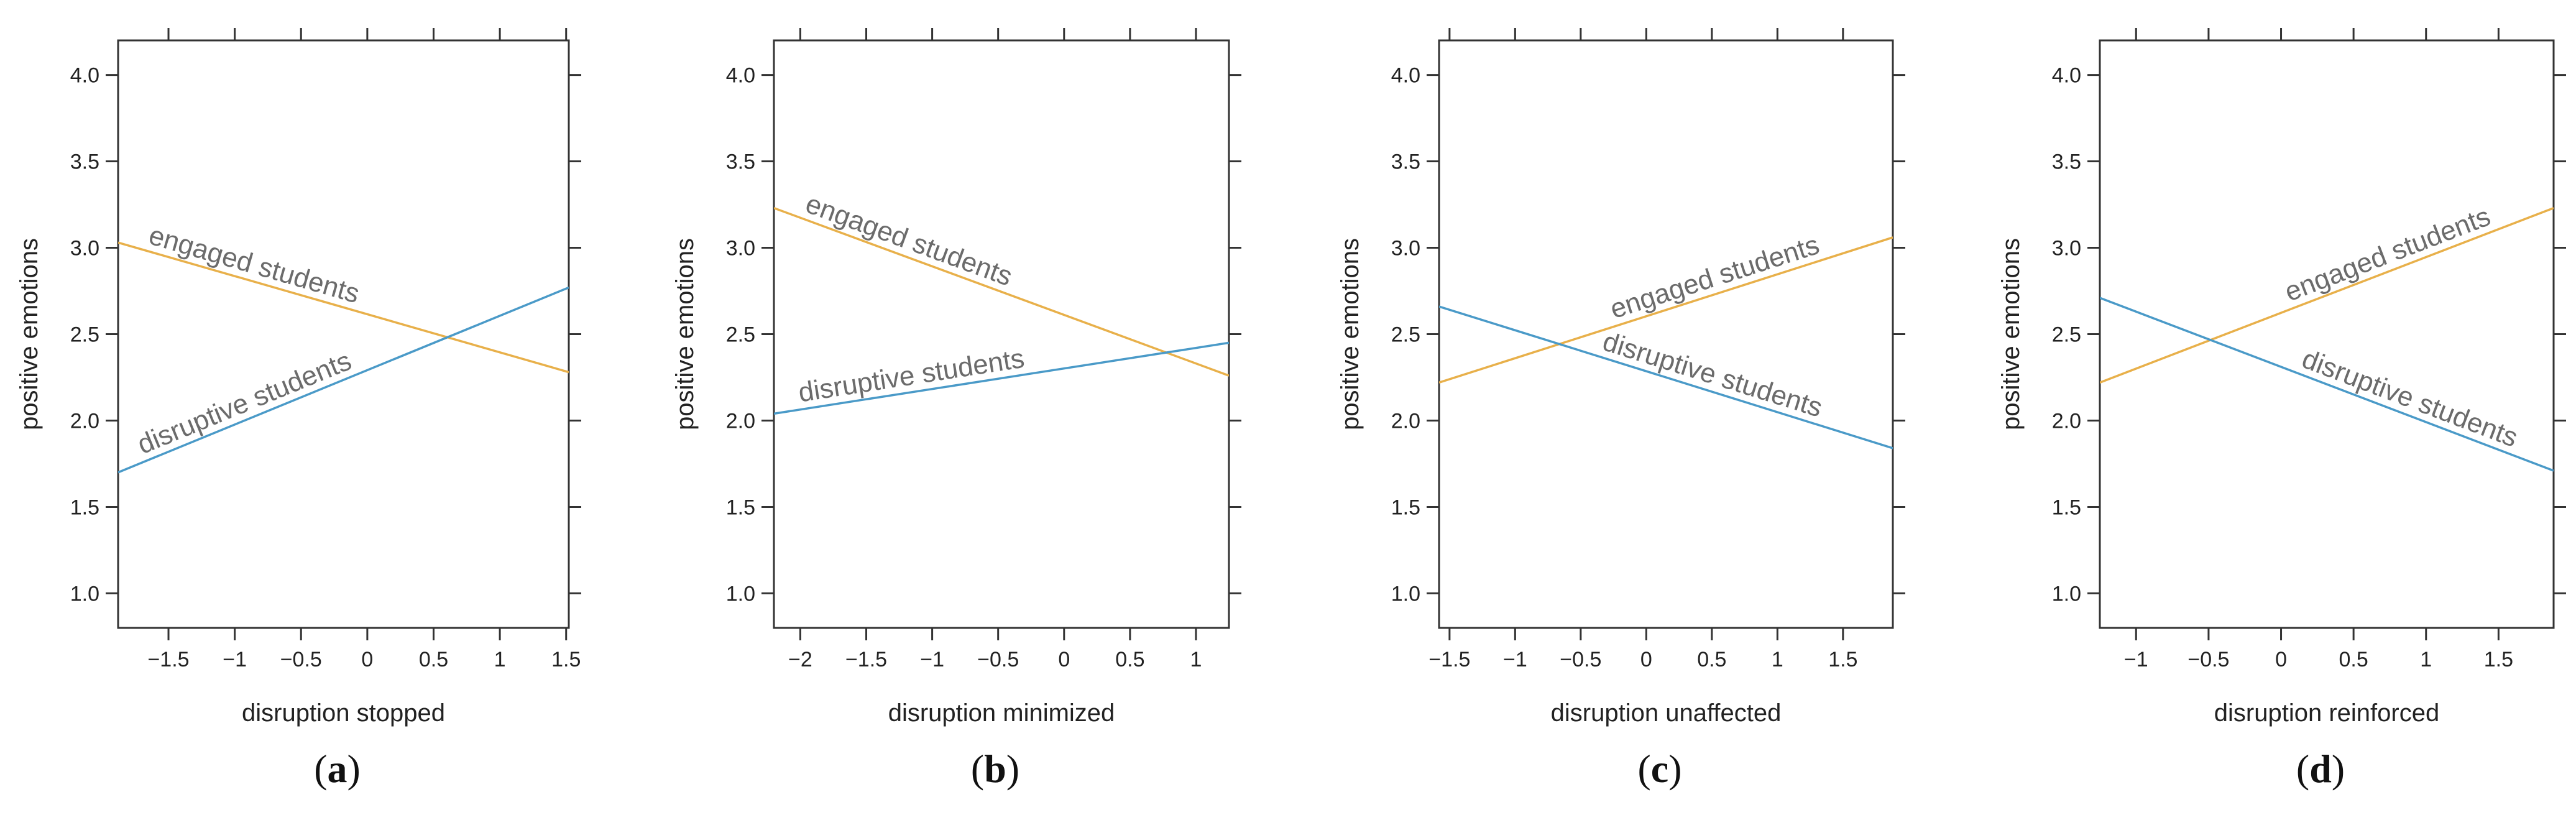 The width and height of the screenshot is (2576, 820). Describe the element at coordinates (995, 769) in the screenshot. I see `panel-letter: (b)` at that location.